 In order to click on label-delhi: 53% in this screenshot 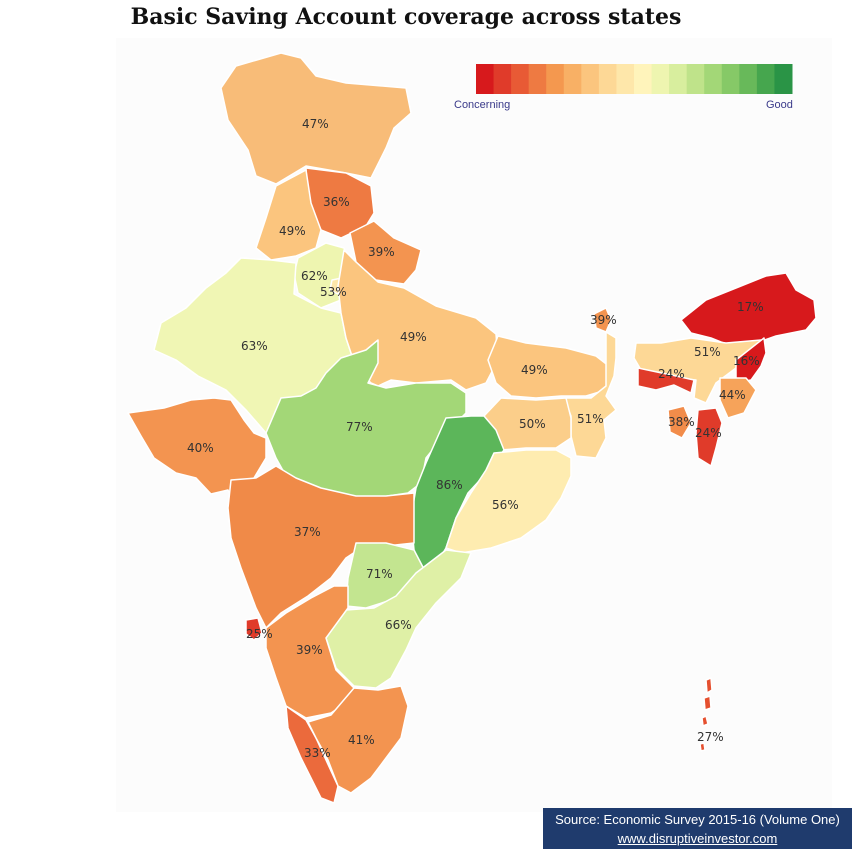, I will do `click(333, 292)`.